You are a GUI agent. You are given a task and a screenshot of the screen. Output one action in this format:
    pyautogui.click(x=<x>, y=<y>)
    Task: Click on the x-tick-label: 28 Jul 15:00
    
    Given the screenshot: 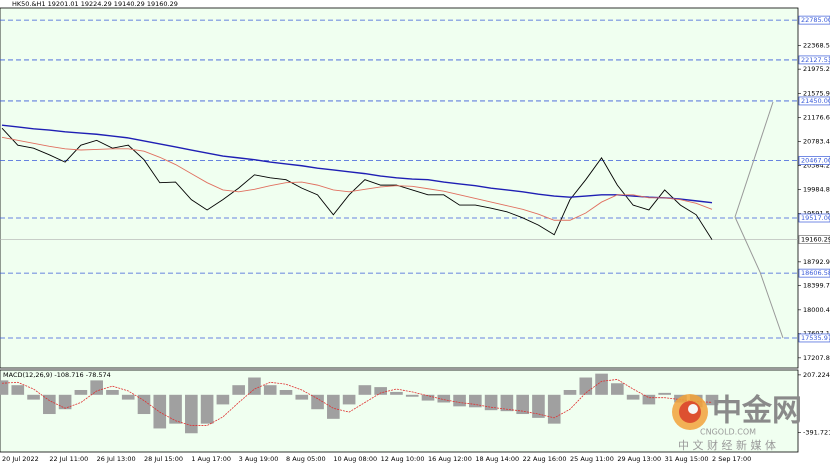 What is the action you would take?
    pyautogui.click(x=163, y=459)
    